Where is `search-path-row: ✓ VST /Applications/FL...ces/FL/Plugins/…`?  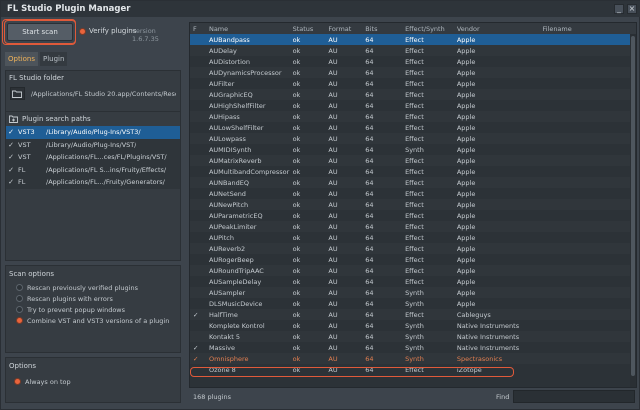 search-path-row: ✓ VST /Applications/FL...ces/FL/Plugins/… is located at coordinates (93, 157).